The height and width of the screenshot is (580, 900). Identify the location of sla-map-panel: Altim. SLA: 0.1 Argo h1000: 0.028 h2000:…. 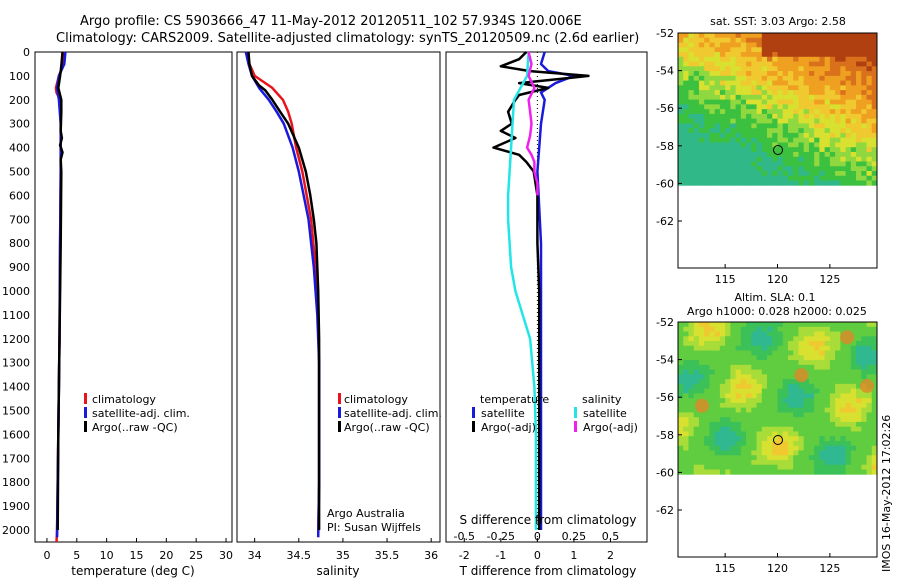
(767, 433).